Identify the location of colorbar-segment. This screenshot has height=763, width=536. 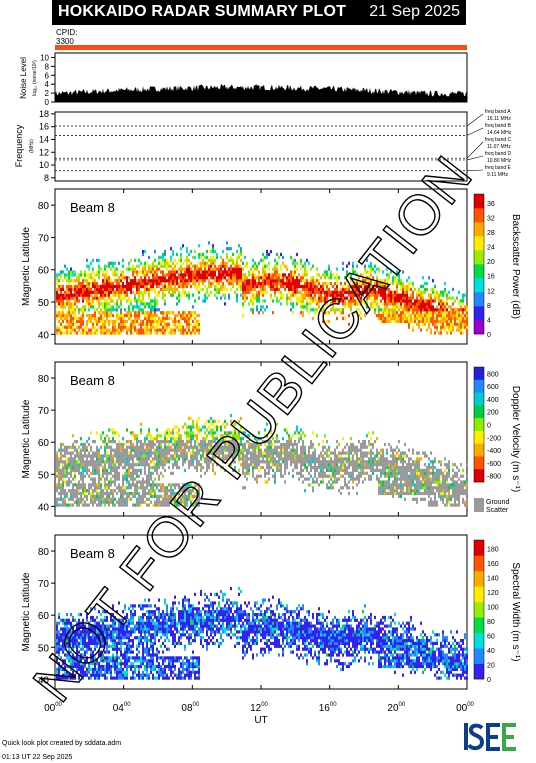
(479, 201).